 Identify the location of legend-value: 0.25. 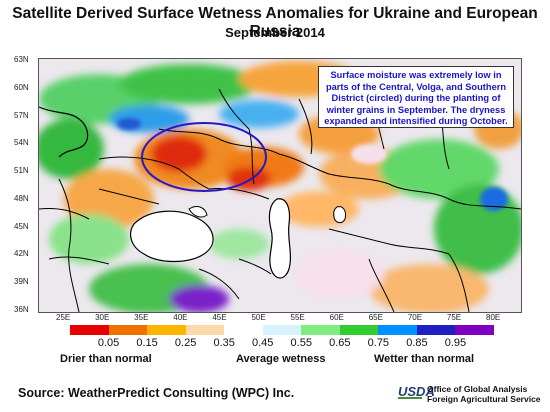
(185, 343).